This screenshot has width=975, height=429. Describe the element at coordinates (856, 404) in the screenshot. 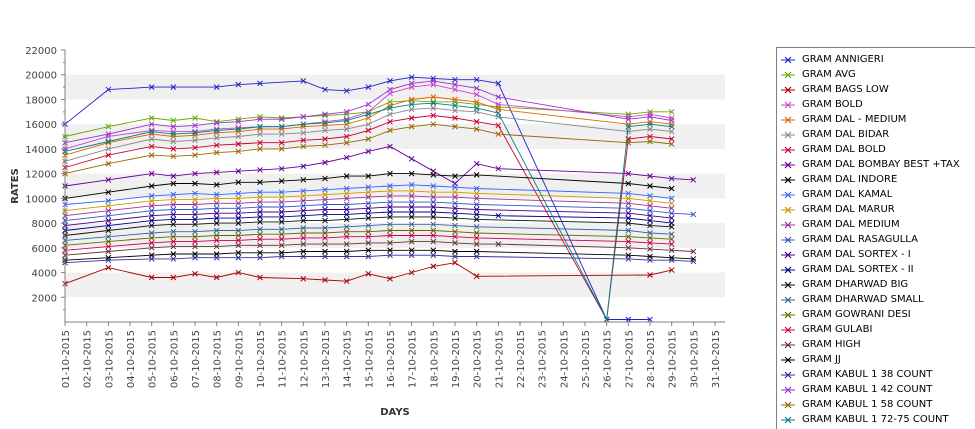

I see `legend-item: GRAM KABUL 1 58 COUNT` at that location.